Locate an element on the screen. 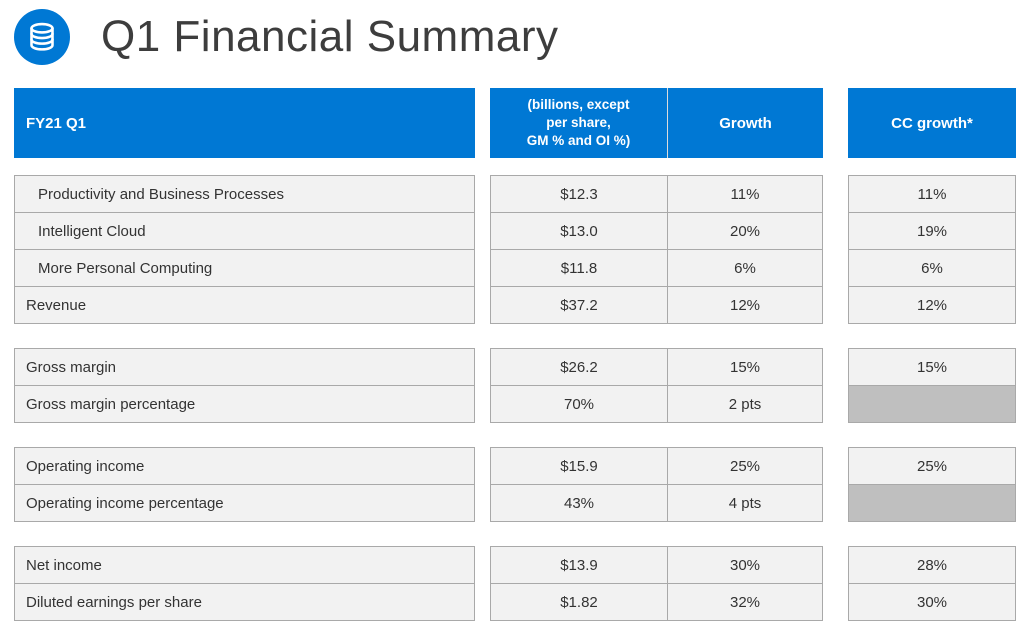 Image resolution: width=1024 pixels, height=621 pixels. cc-growth-cell: 11% is located at coordinates (932, 194).